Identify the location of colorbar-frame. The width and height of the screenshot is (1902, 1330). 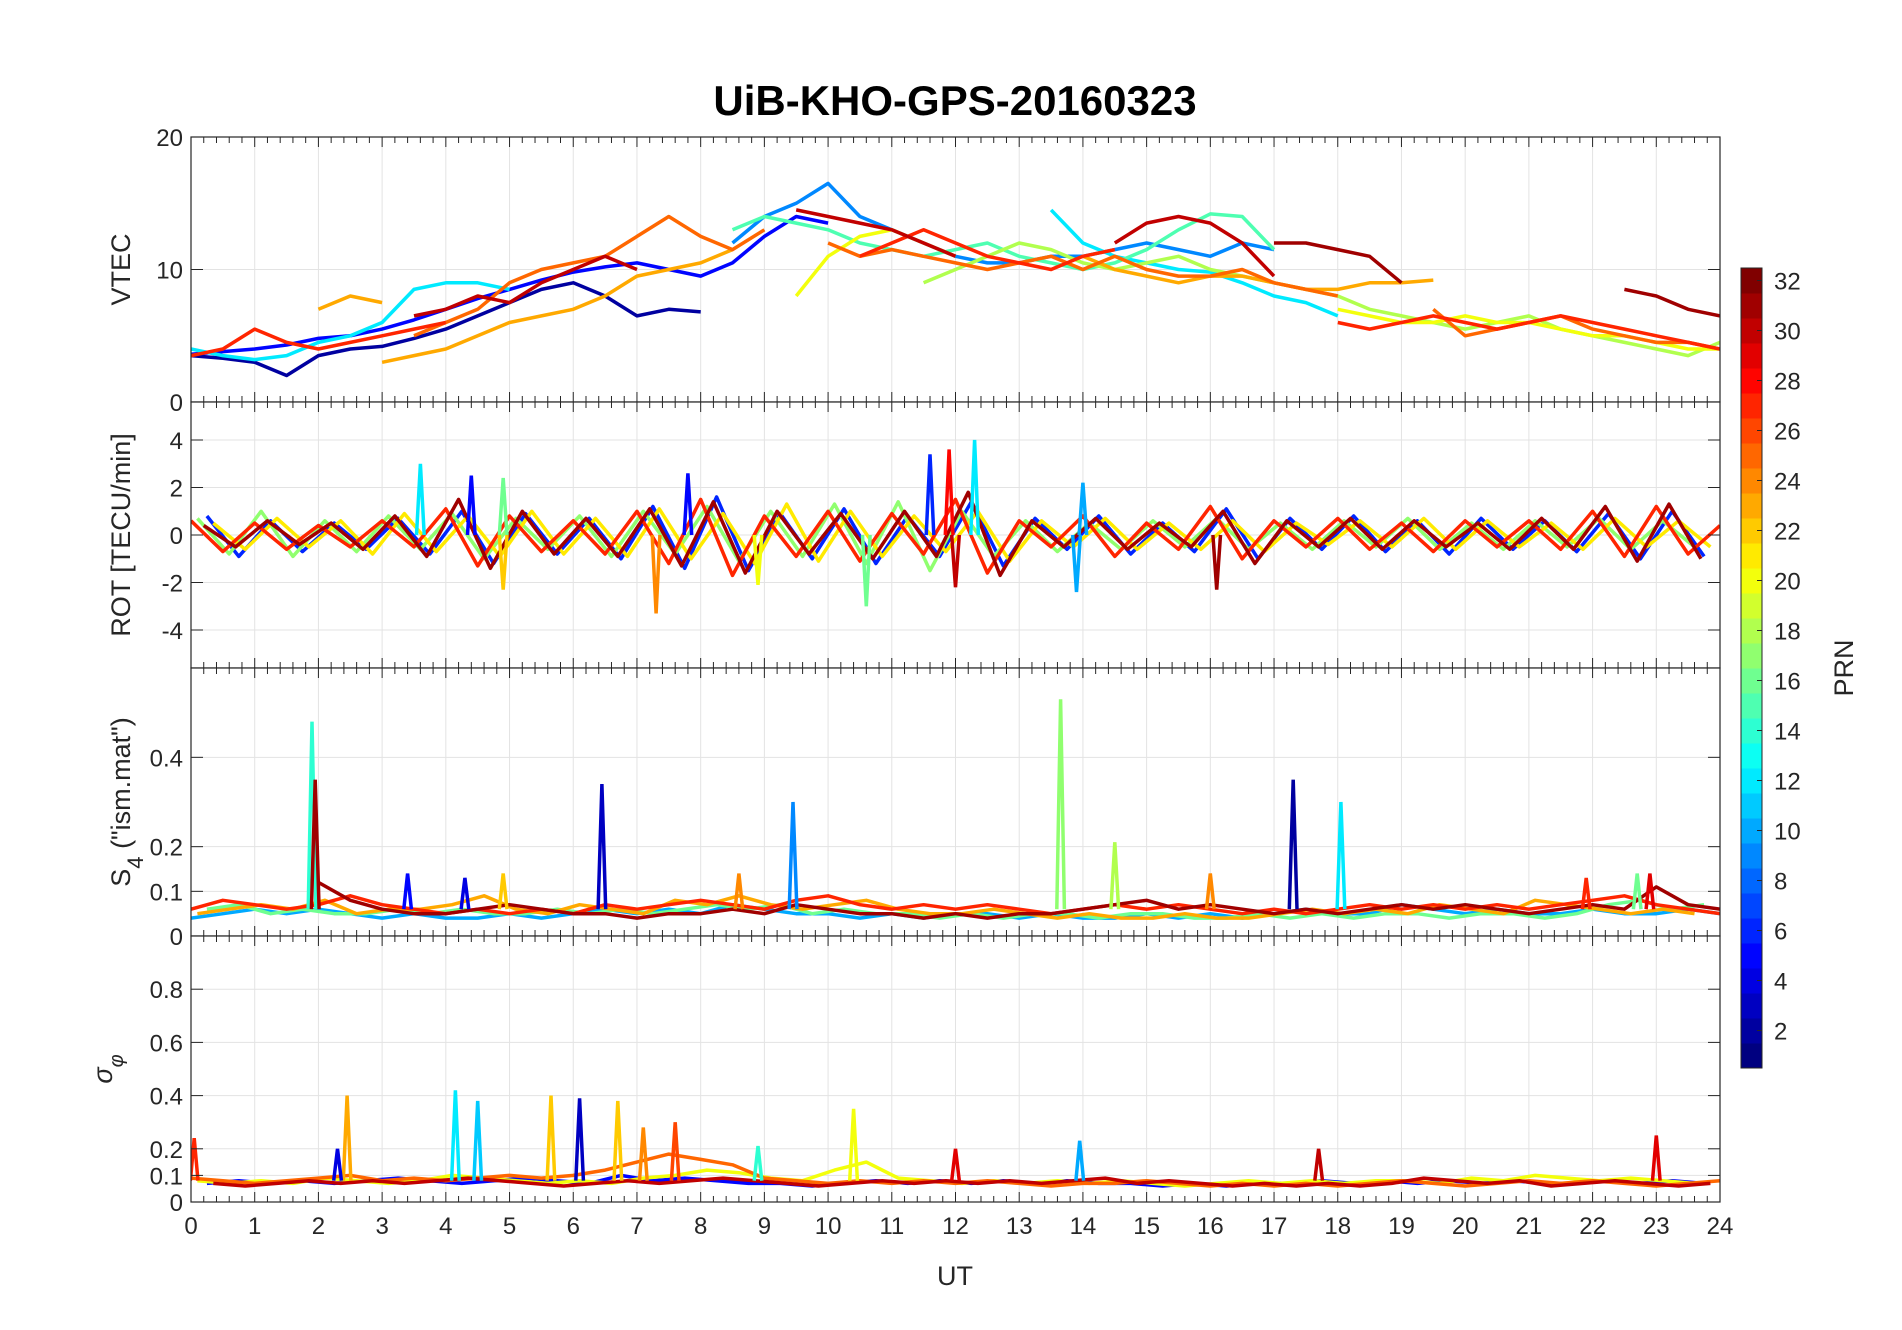
(1751, 668).